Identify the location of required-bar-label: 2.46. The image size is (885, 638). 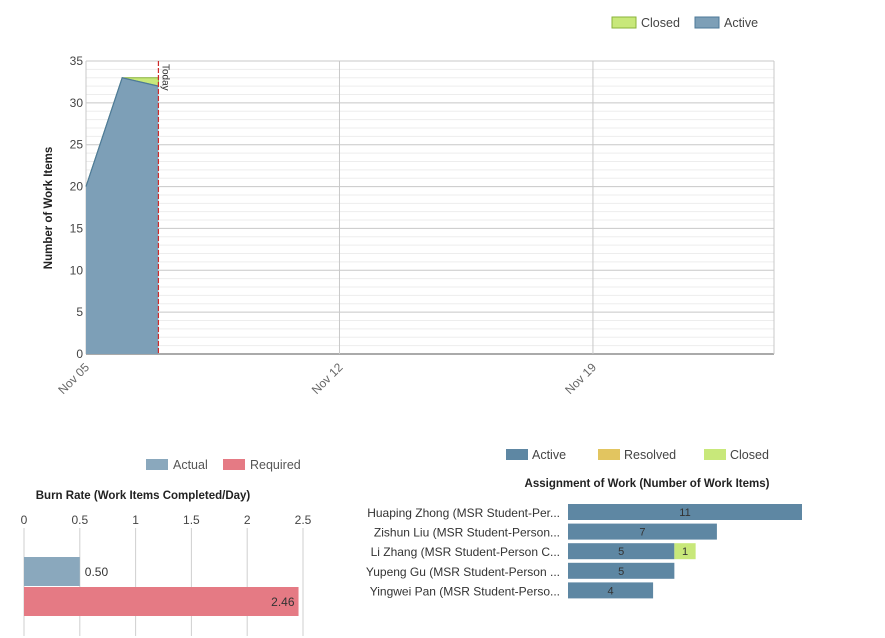
(283, 602).